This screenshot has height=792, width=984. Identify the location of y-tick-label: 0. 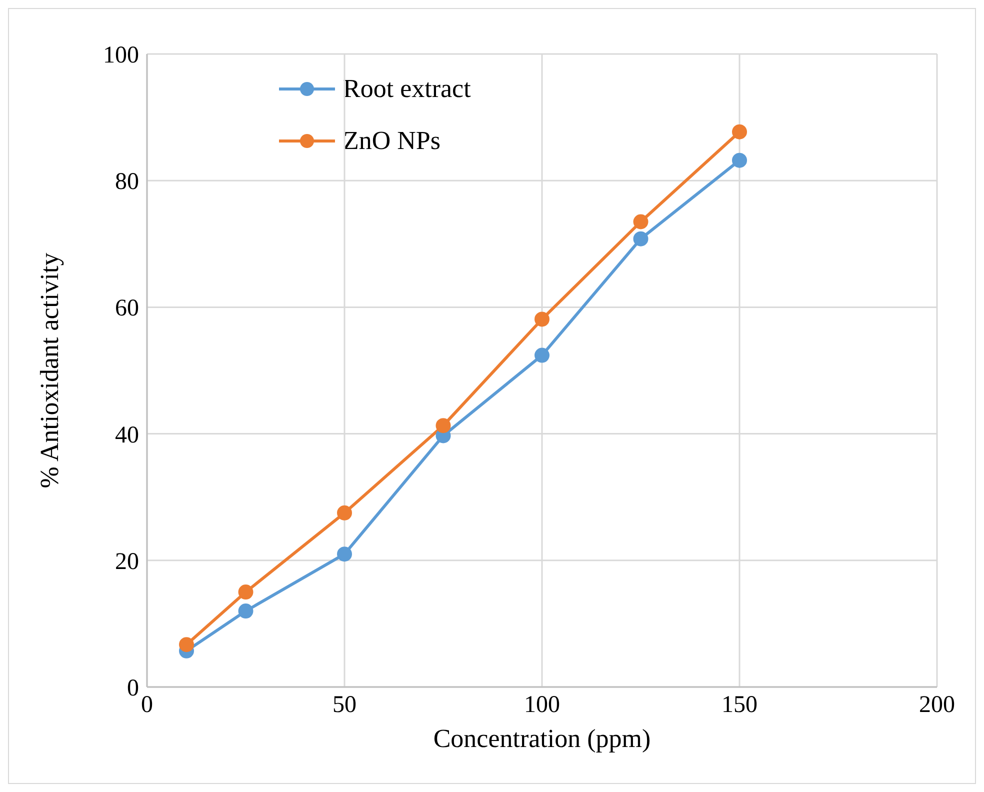
(133, 689).